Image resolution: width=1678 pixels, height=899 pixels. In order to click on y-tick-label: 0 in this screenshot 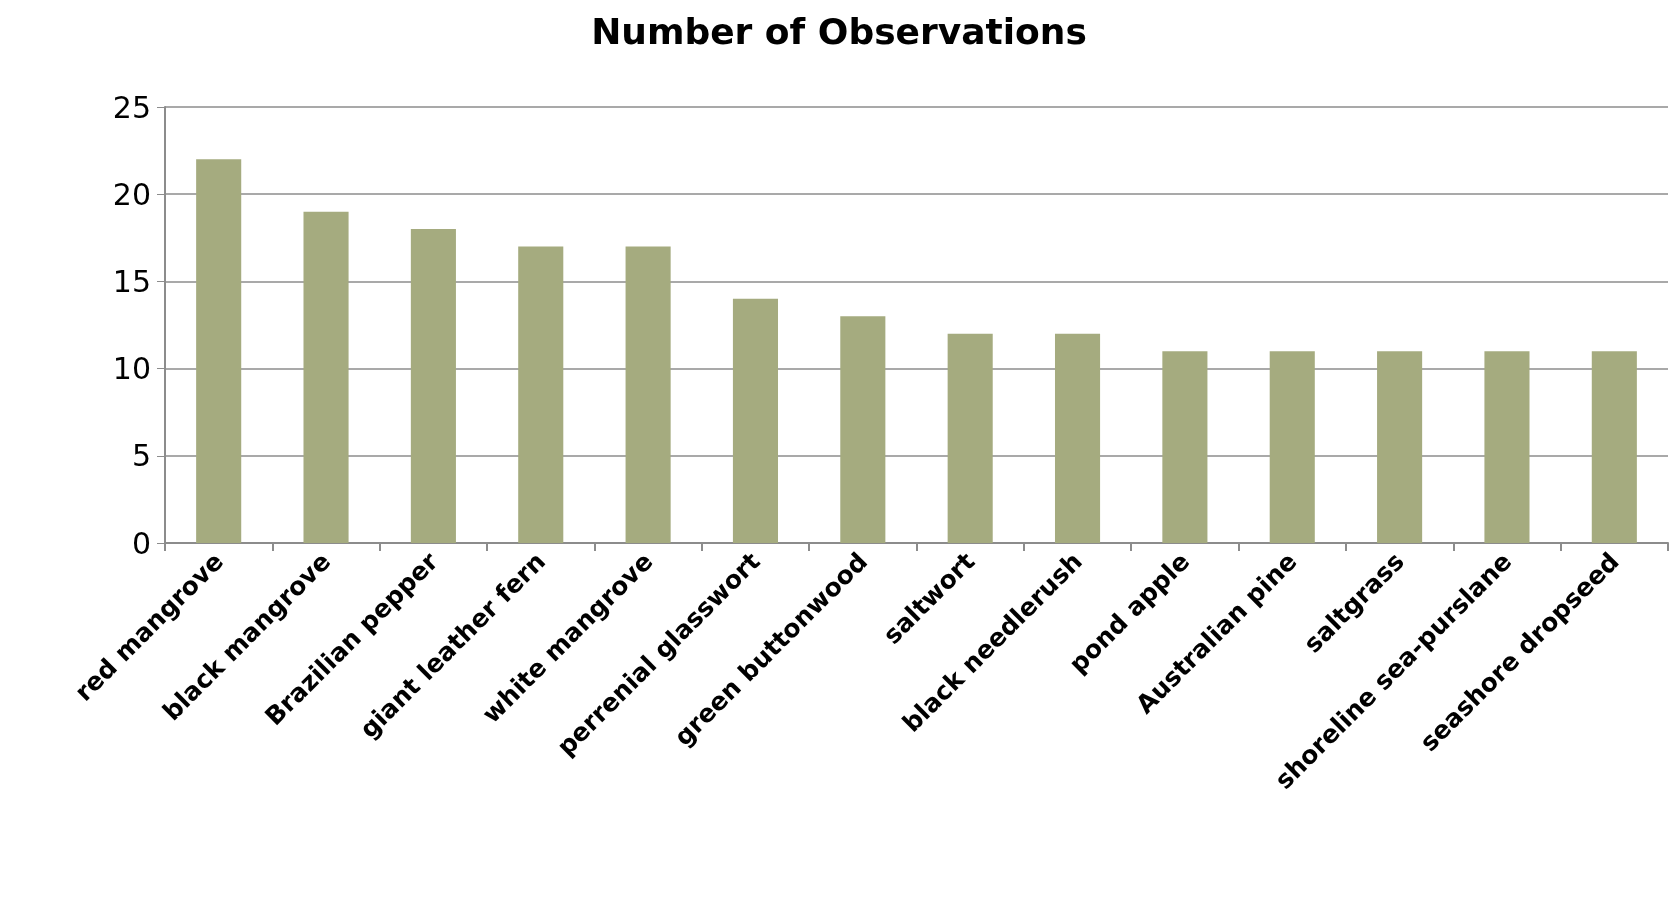, I will do `click(141, 543)`.